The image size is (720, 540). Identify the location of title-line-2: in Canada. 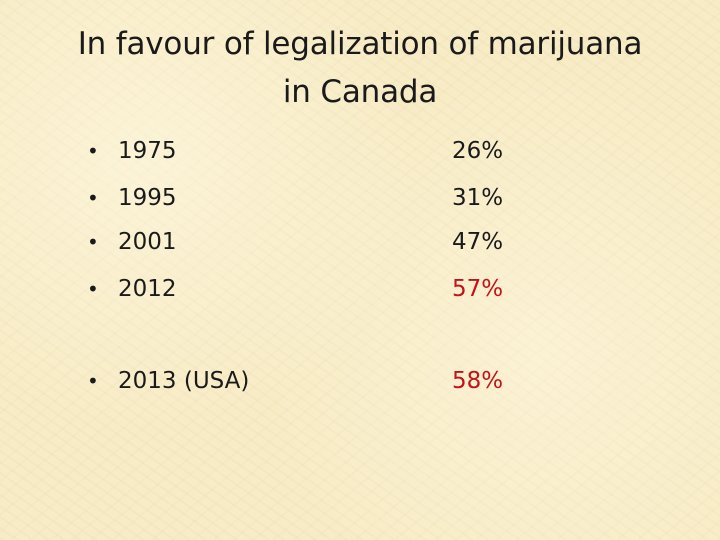
(360, 92).